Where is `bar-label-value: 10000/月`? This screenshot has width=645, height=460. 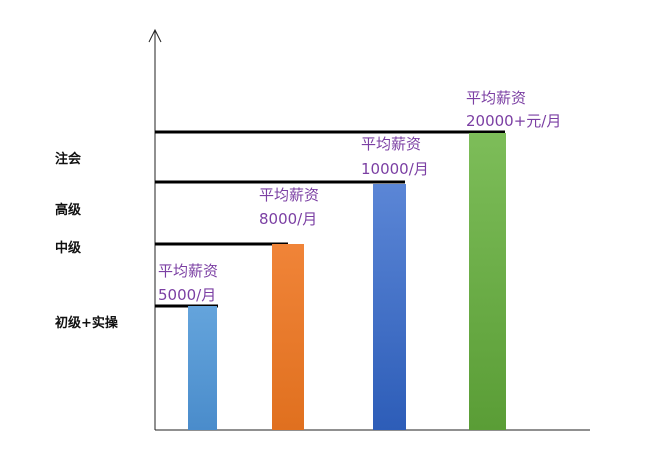 bar-label-value: 10000/月 is located at coordinates (395, 169).